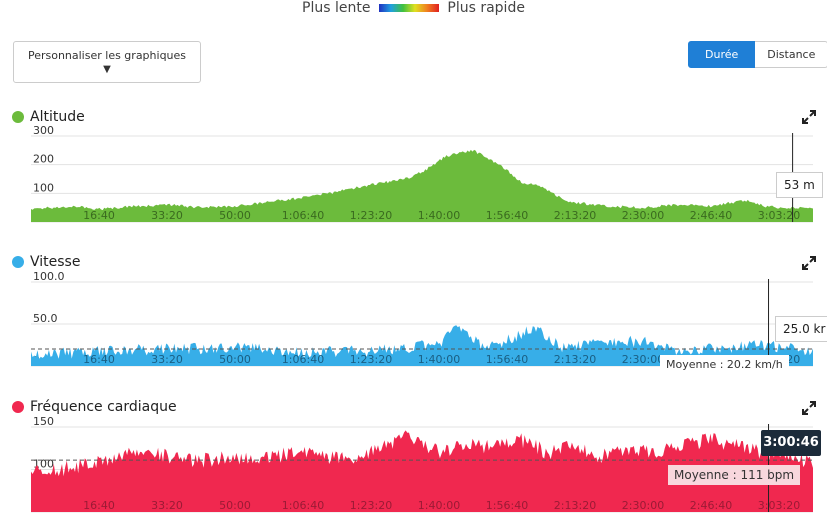  I want to click on altitude-title-text: Altitude, so click(57, 117).